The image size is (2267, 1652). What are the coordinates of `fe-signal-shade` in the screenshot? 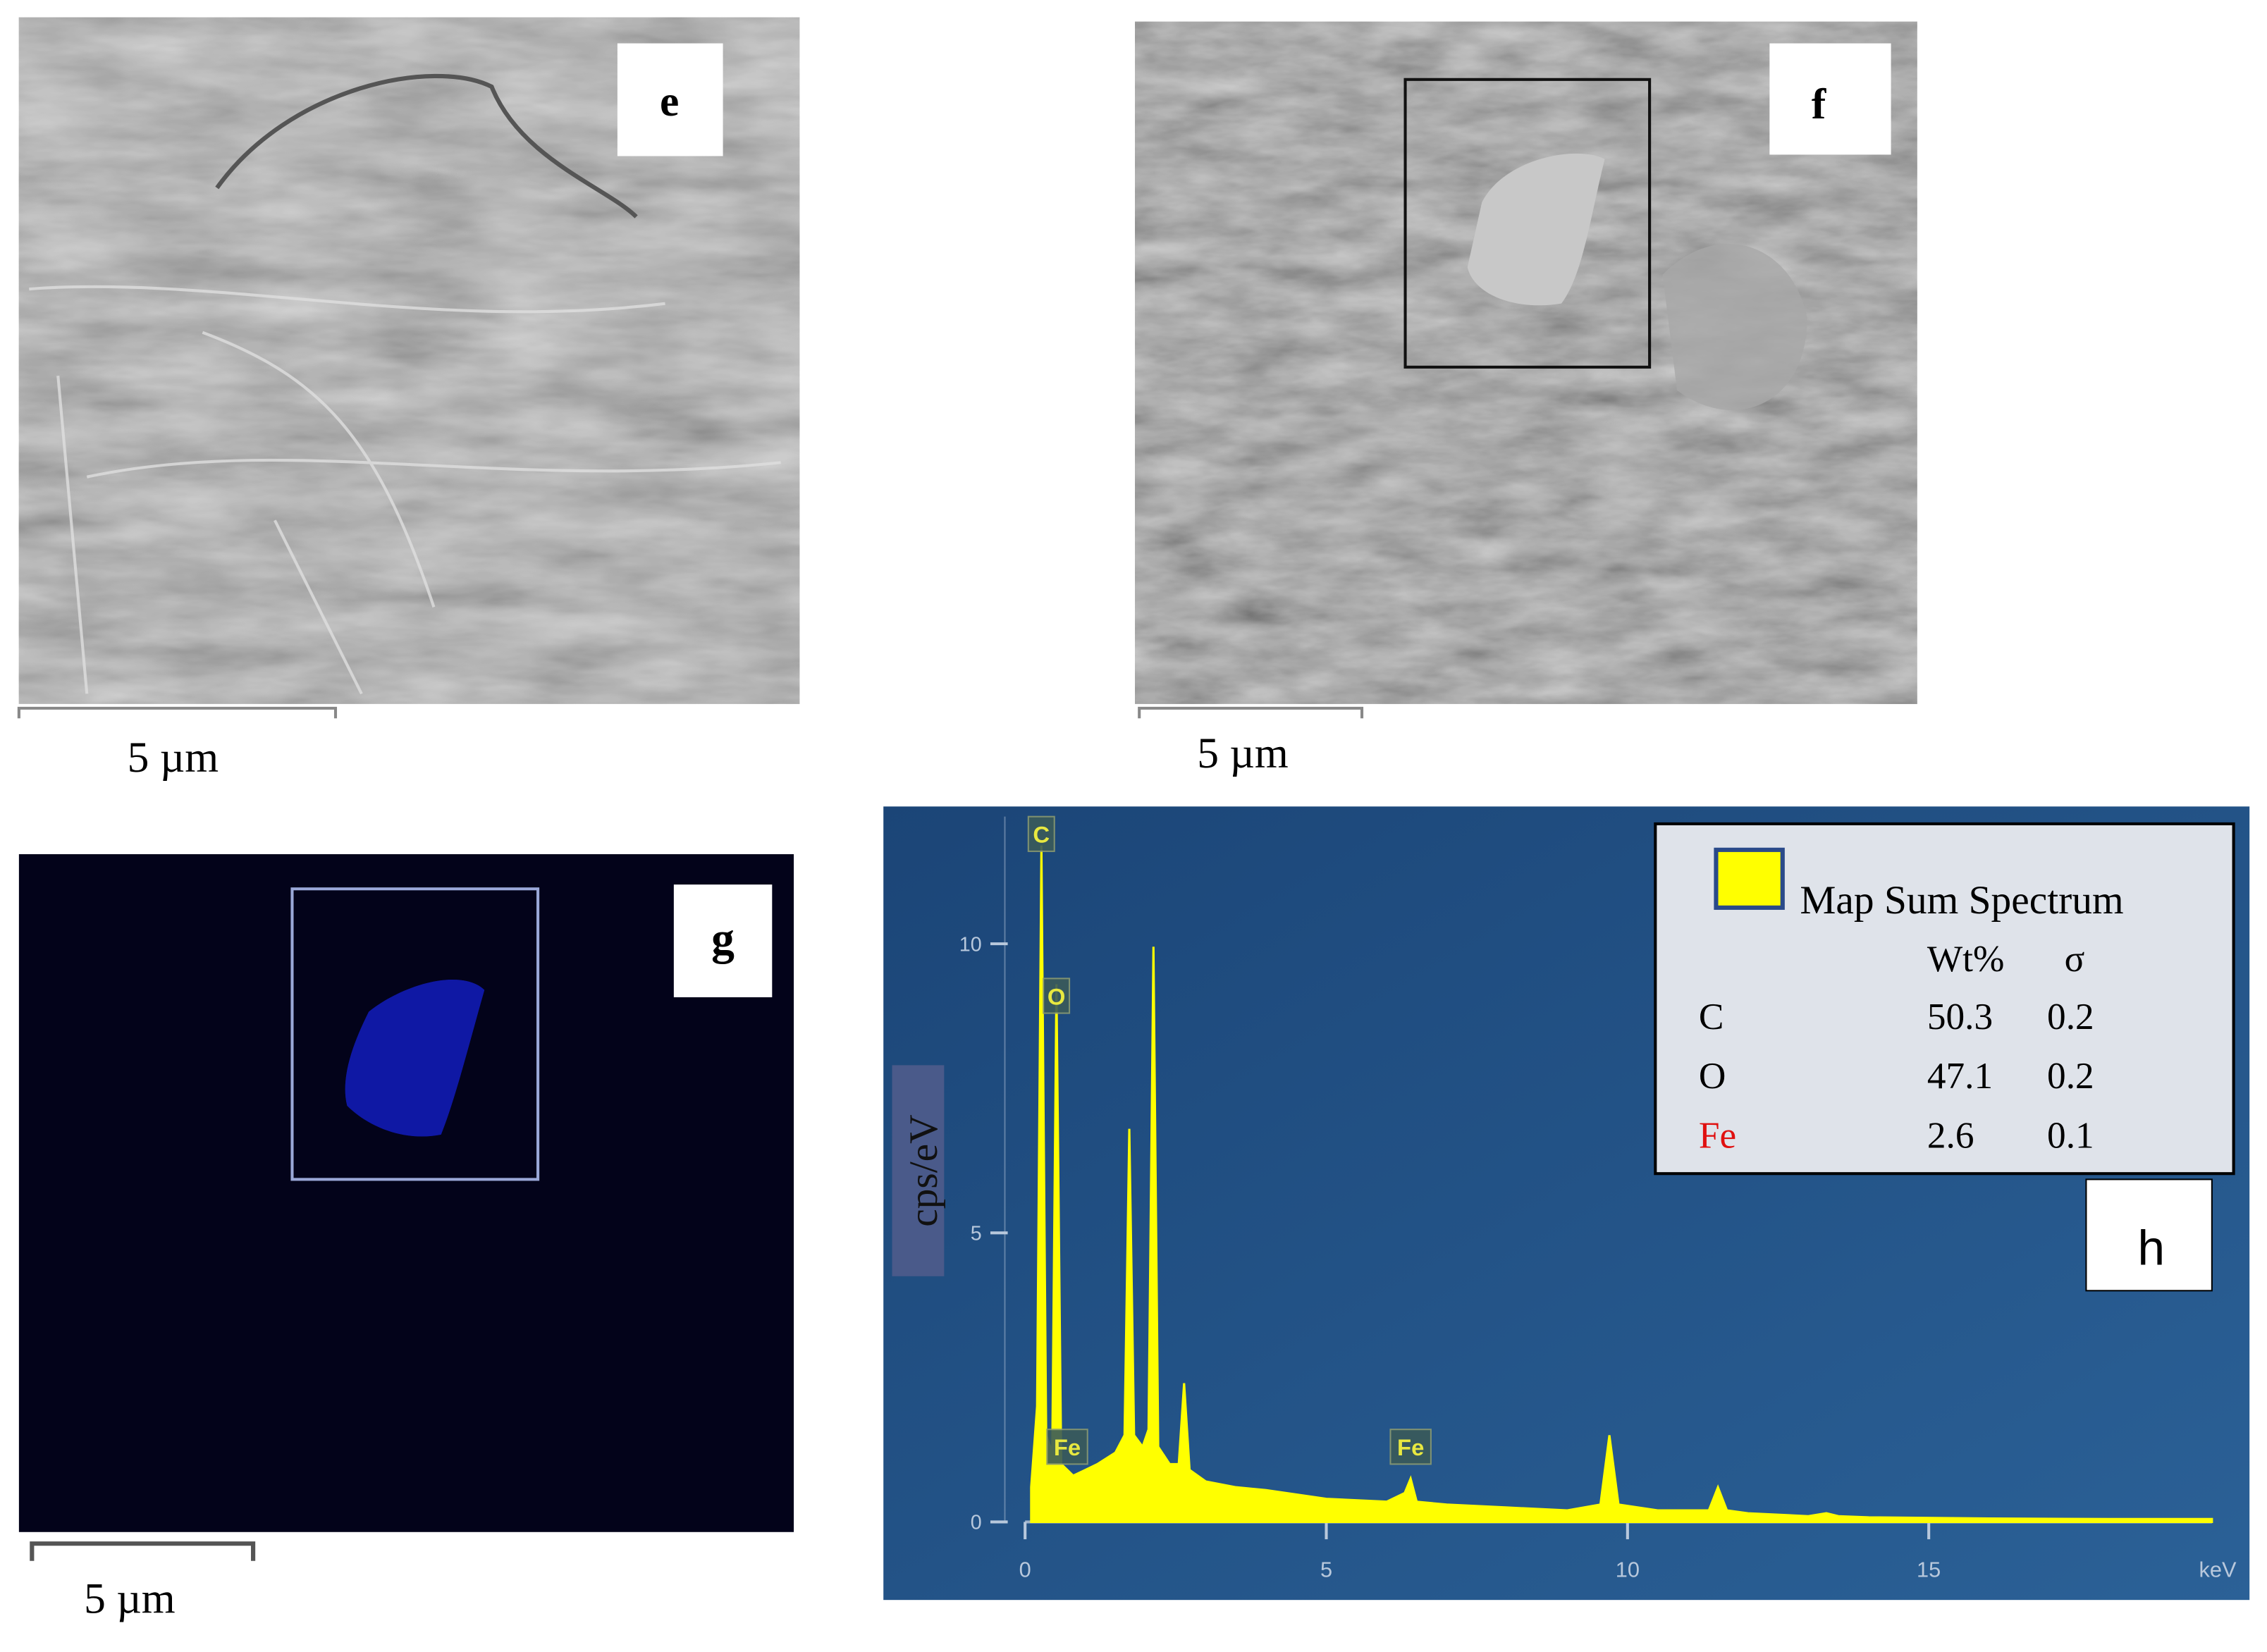 It's located at (415, 1058).